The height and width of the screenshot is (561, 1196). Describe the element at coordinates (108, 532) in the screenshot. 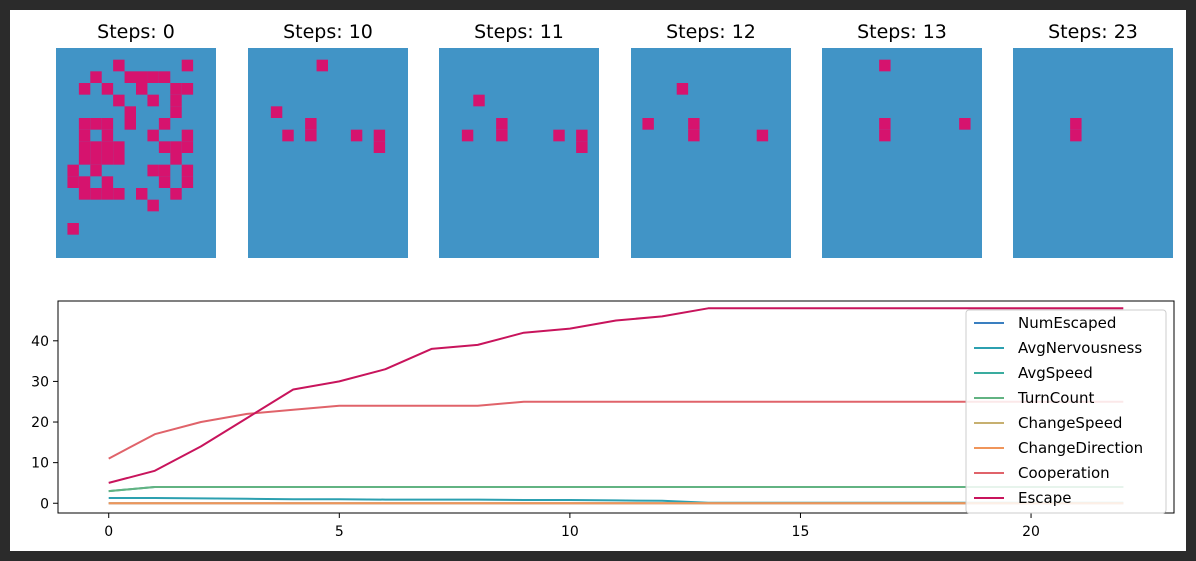

I see `x-tick-label: 0` at that location.